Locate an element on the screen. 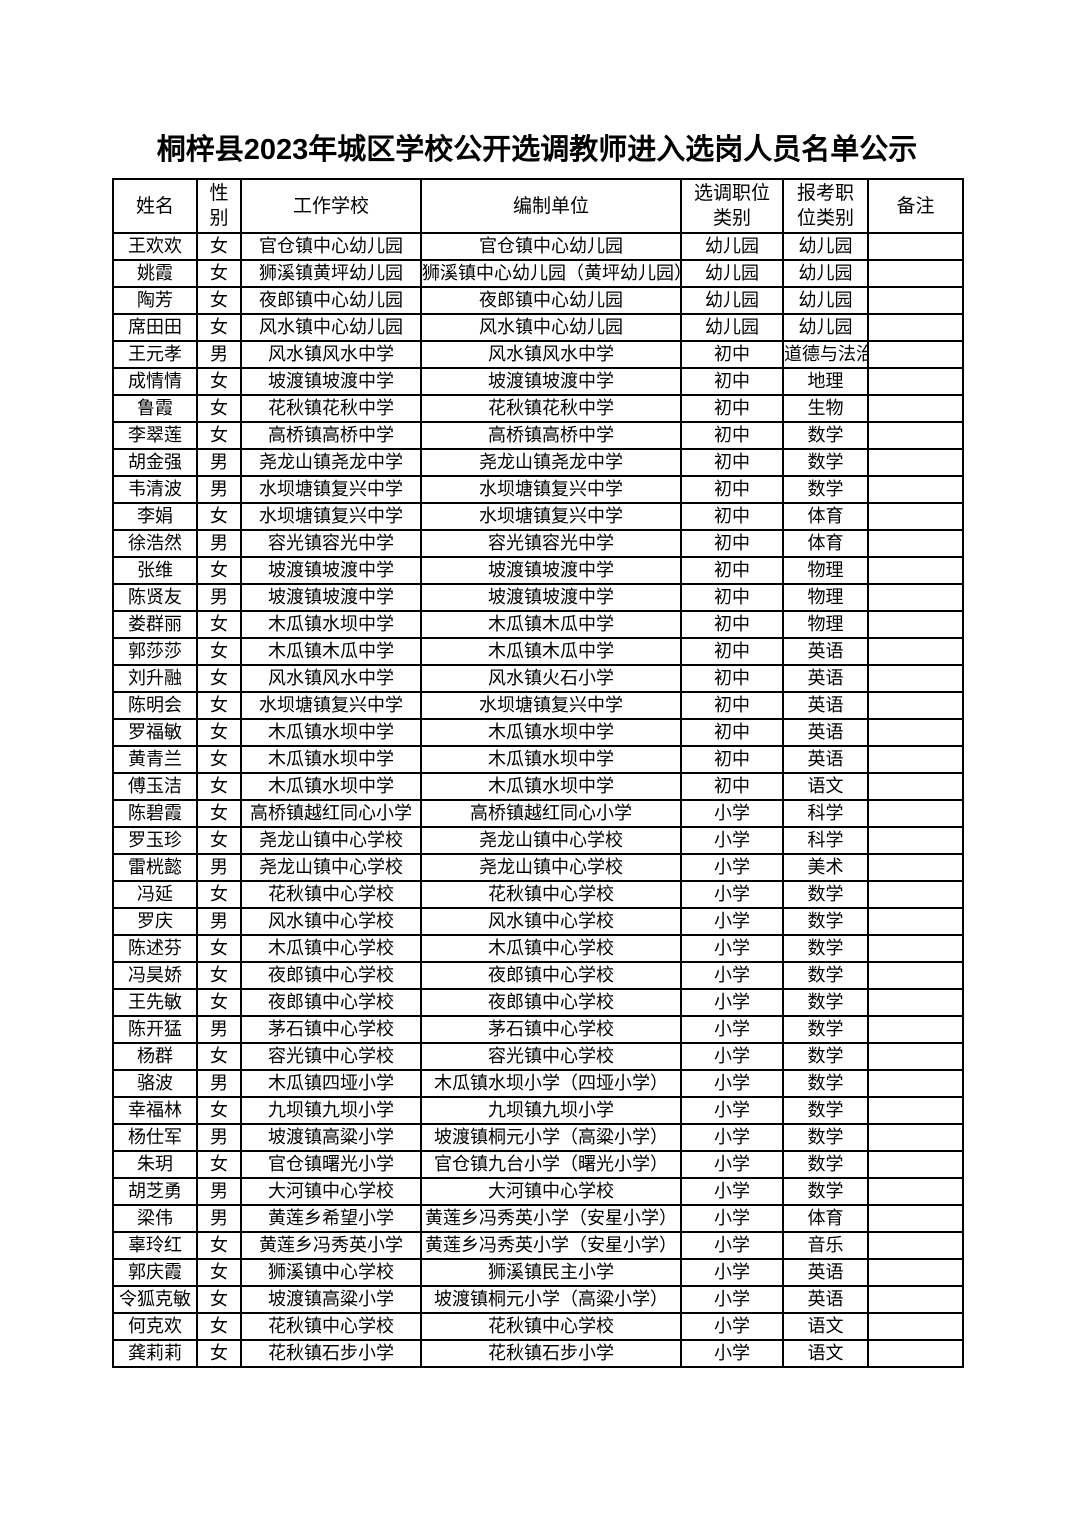 This screenshot has height=1520, width=1074. name-cell: 张维 is located at coordinates (155, 570).